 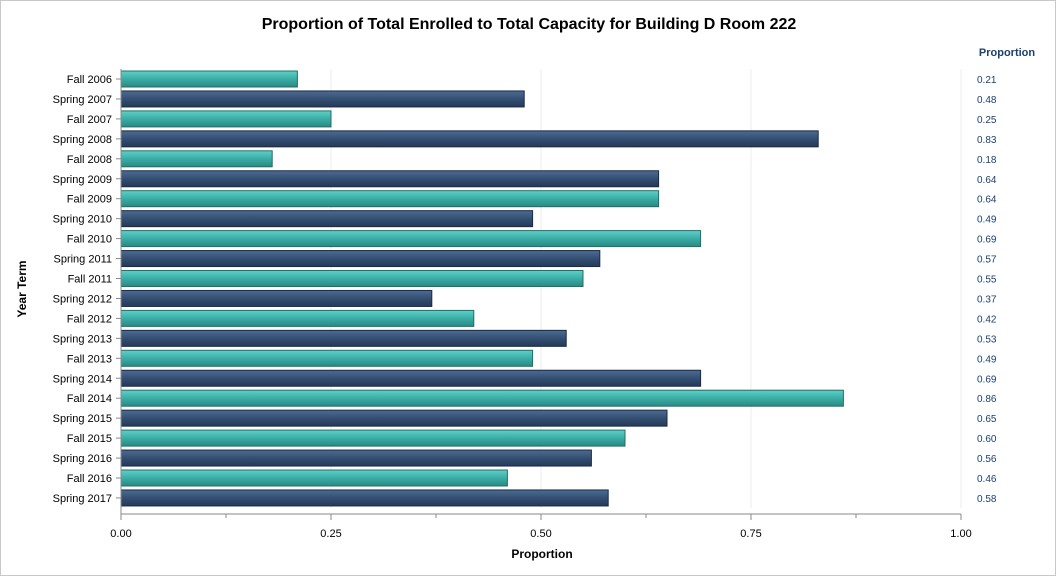 I want to click on x-tick-label: 0.75, so click(x=750, y=534).